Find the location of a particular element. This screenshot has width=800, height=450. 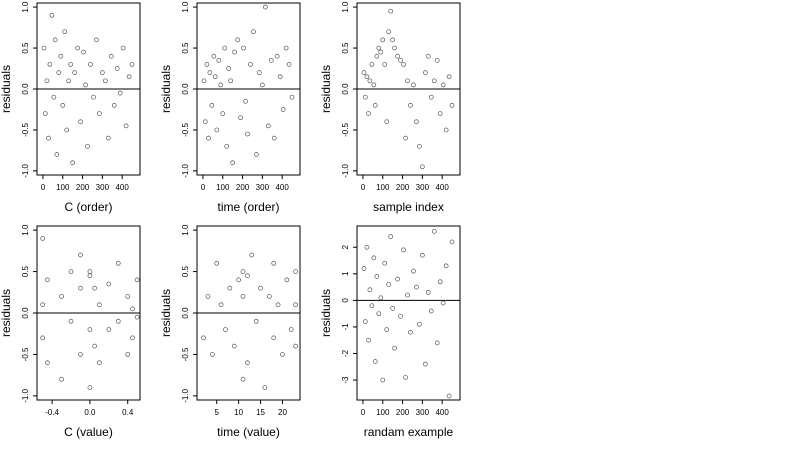

x-tick-label: 0.0 is located at coordinates (90, 412).